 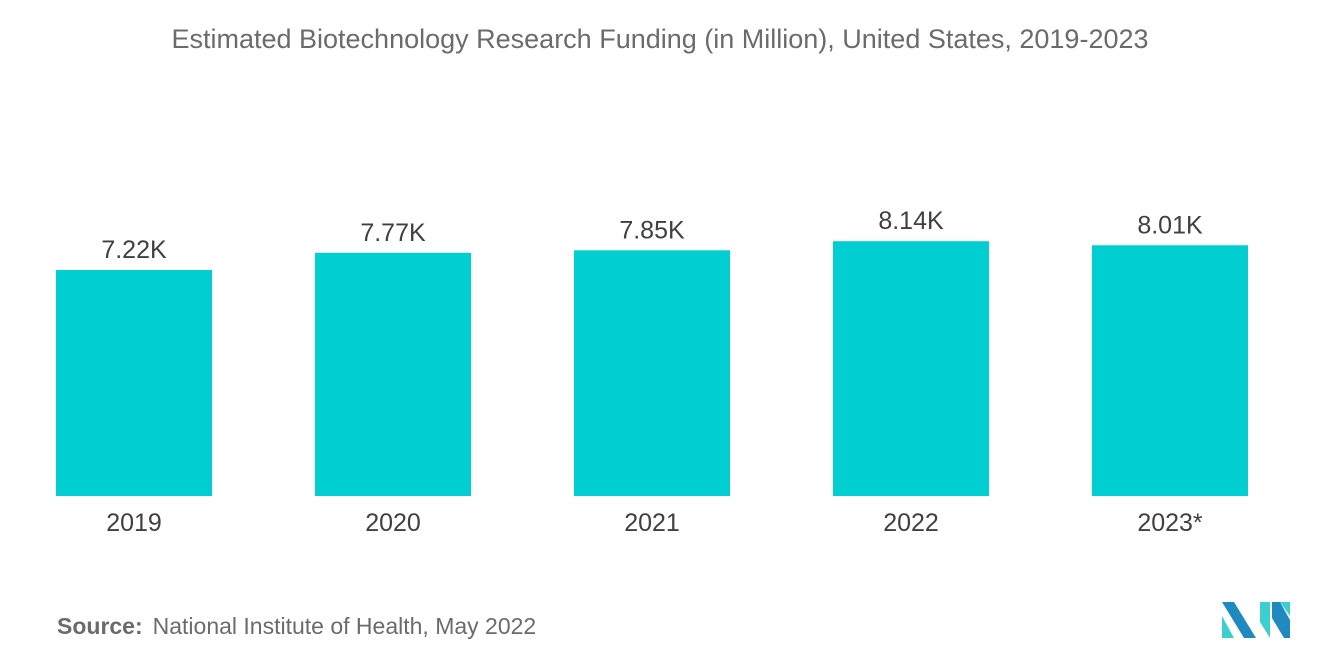 I want to click on bar-2022, so click(x=911, y=368).